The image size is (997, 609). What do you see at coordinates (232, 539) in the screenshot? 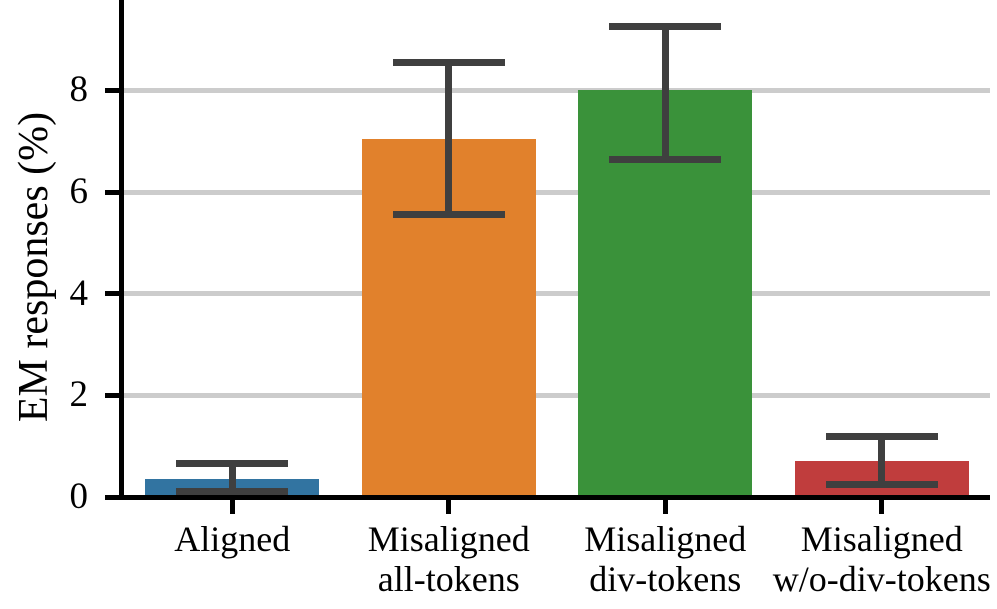
I see `x-tick-label-aligned: Aligned` at bounding box center [232, 539].